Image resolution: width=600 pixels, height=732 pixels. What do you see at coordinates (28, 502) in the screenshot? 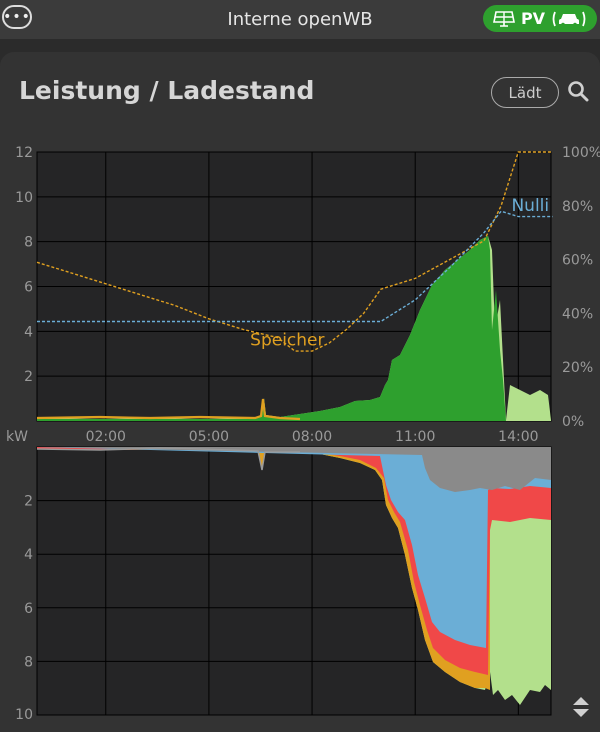
I see `lower-y-tick-label: 2` at bounding box center [28, 502].